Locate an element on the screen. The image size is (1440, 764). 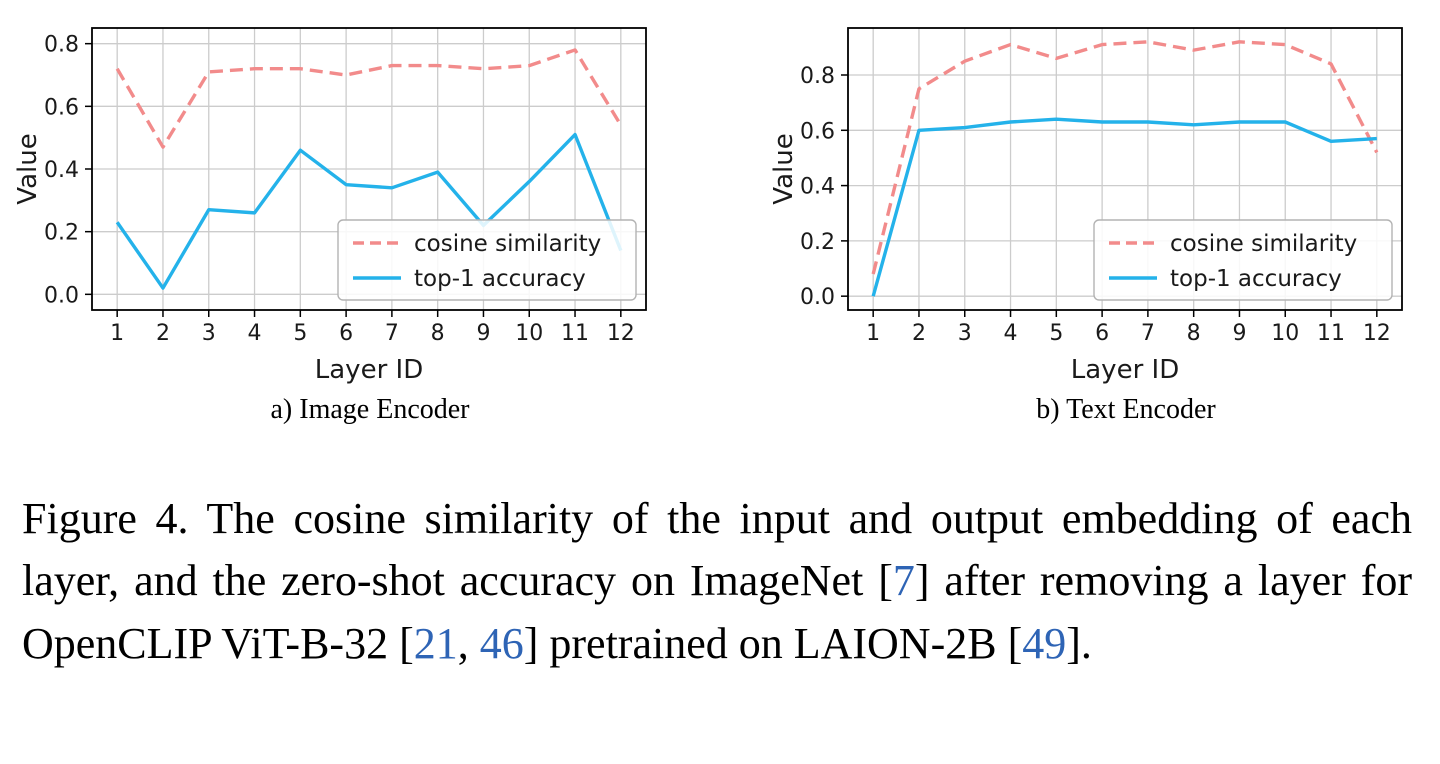
citation-link: 46 is located at coordinates (501, 643).